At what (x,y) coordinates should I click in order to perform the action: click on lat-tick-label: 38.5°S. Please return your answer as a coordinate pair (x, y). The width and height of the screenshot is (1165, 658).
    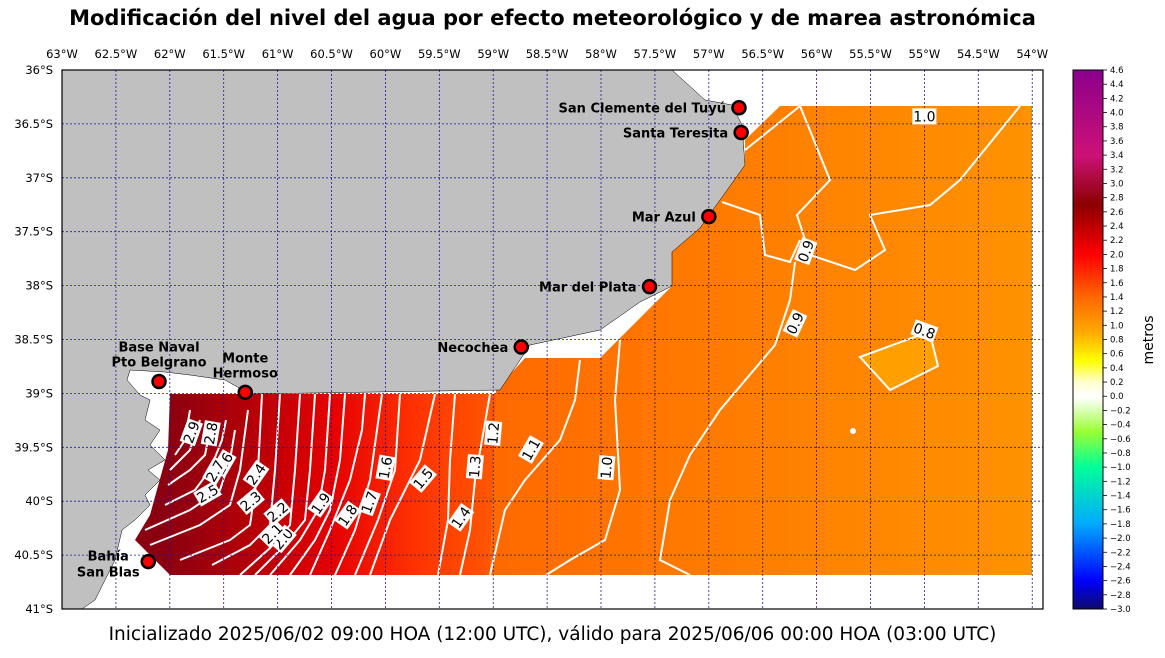
    Looking at the image, I should click on (33, 340).